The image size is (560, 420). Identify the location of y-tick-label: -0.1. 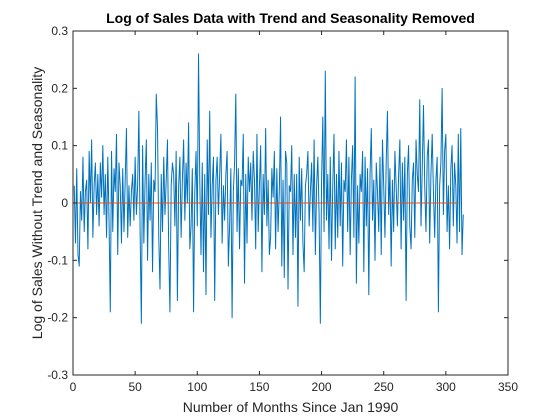
(57, 260).